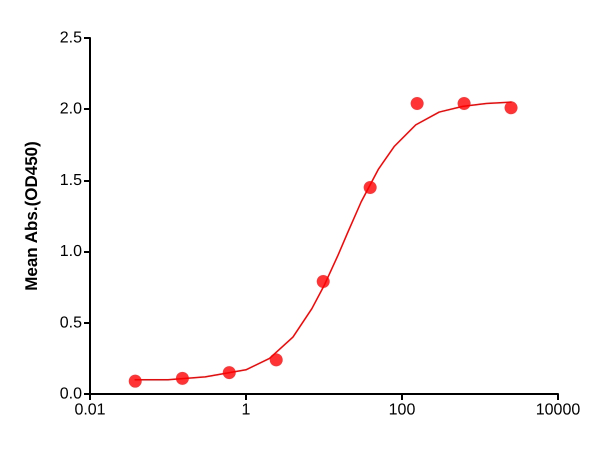  I want to click on y-tick-label: 2.0, so click(71, 109).